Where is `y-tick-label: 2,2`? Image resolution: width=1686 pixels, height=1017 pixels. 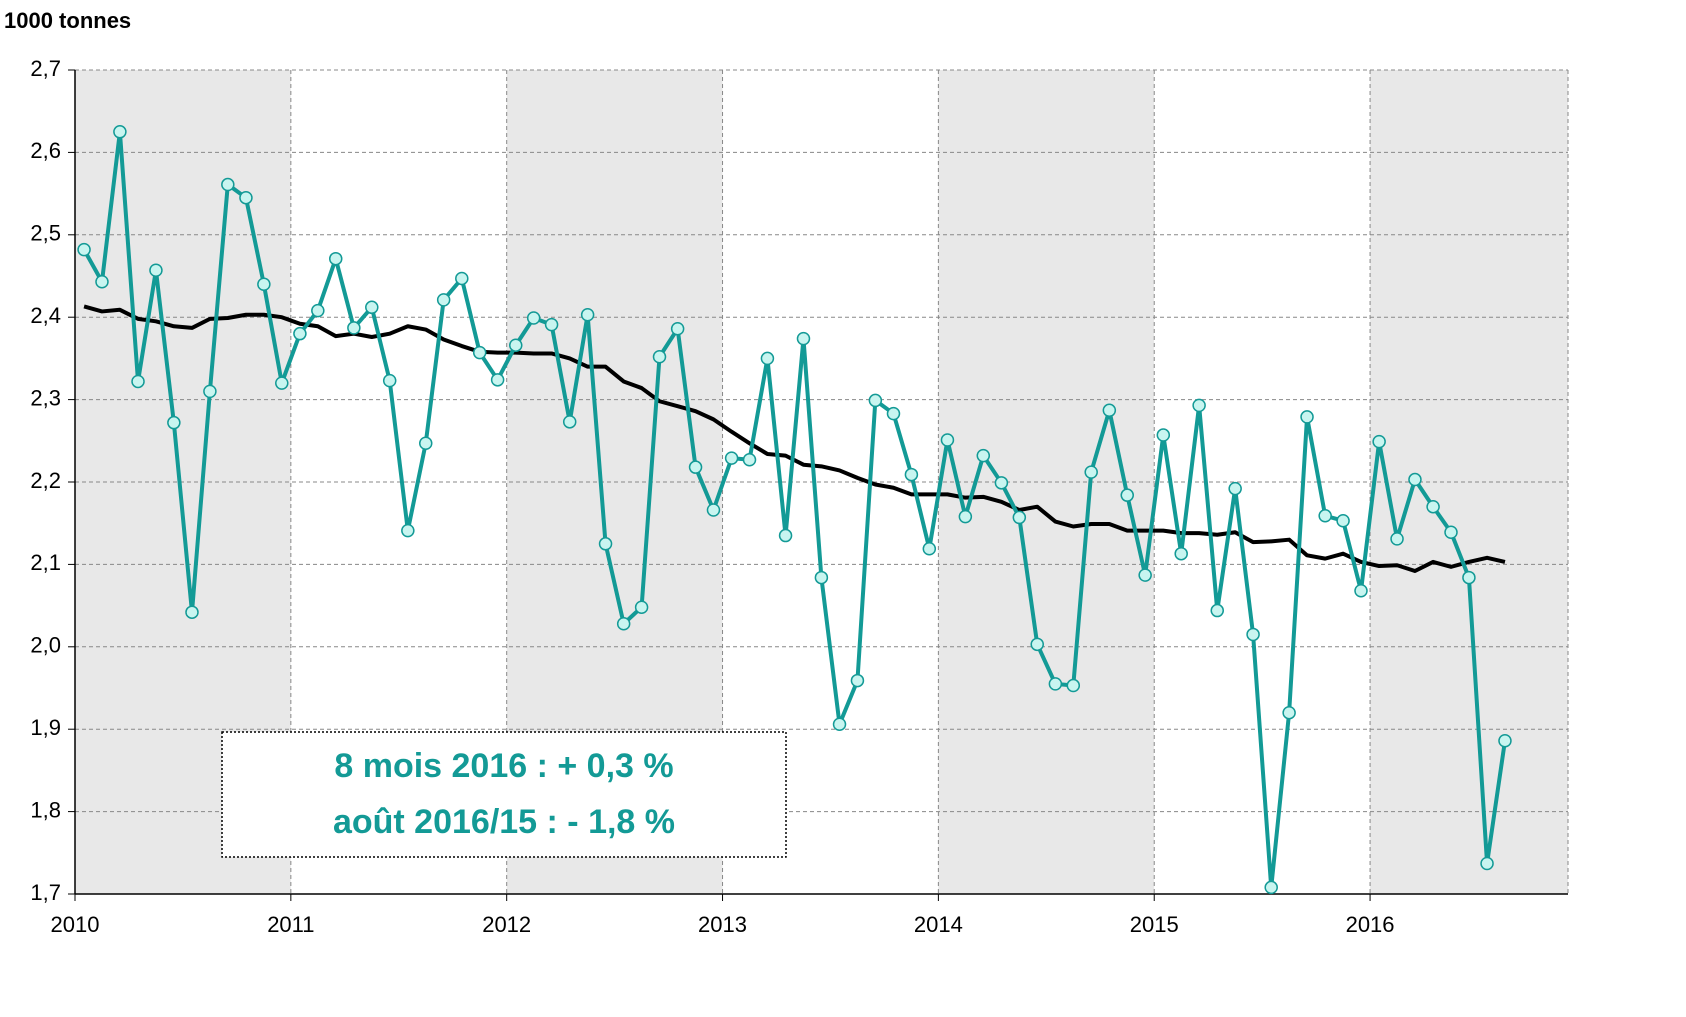 y-tick-label: 2,2 is located at coordinates (45, 480).